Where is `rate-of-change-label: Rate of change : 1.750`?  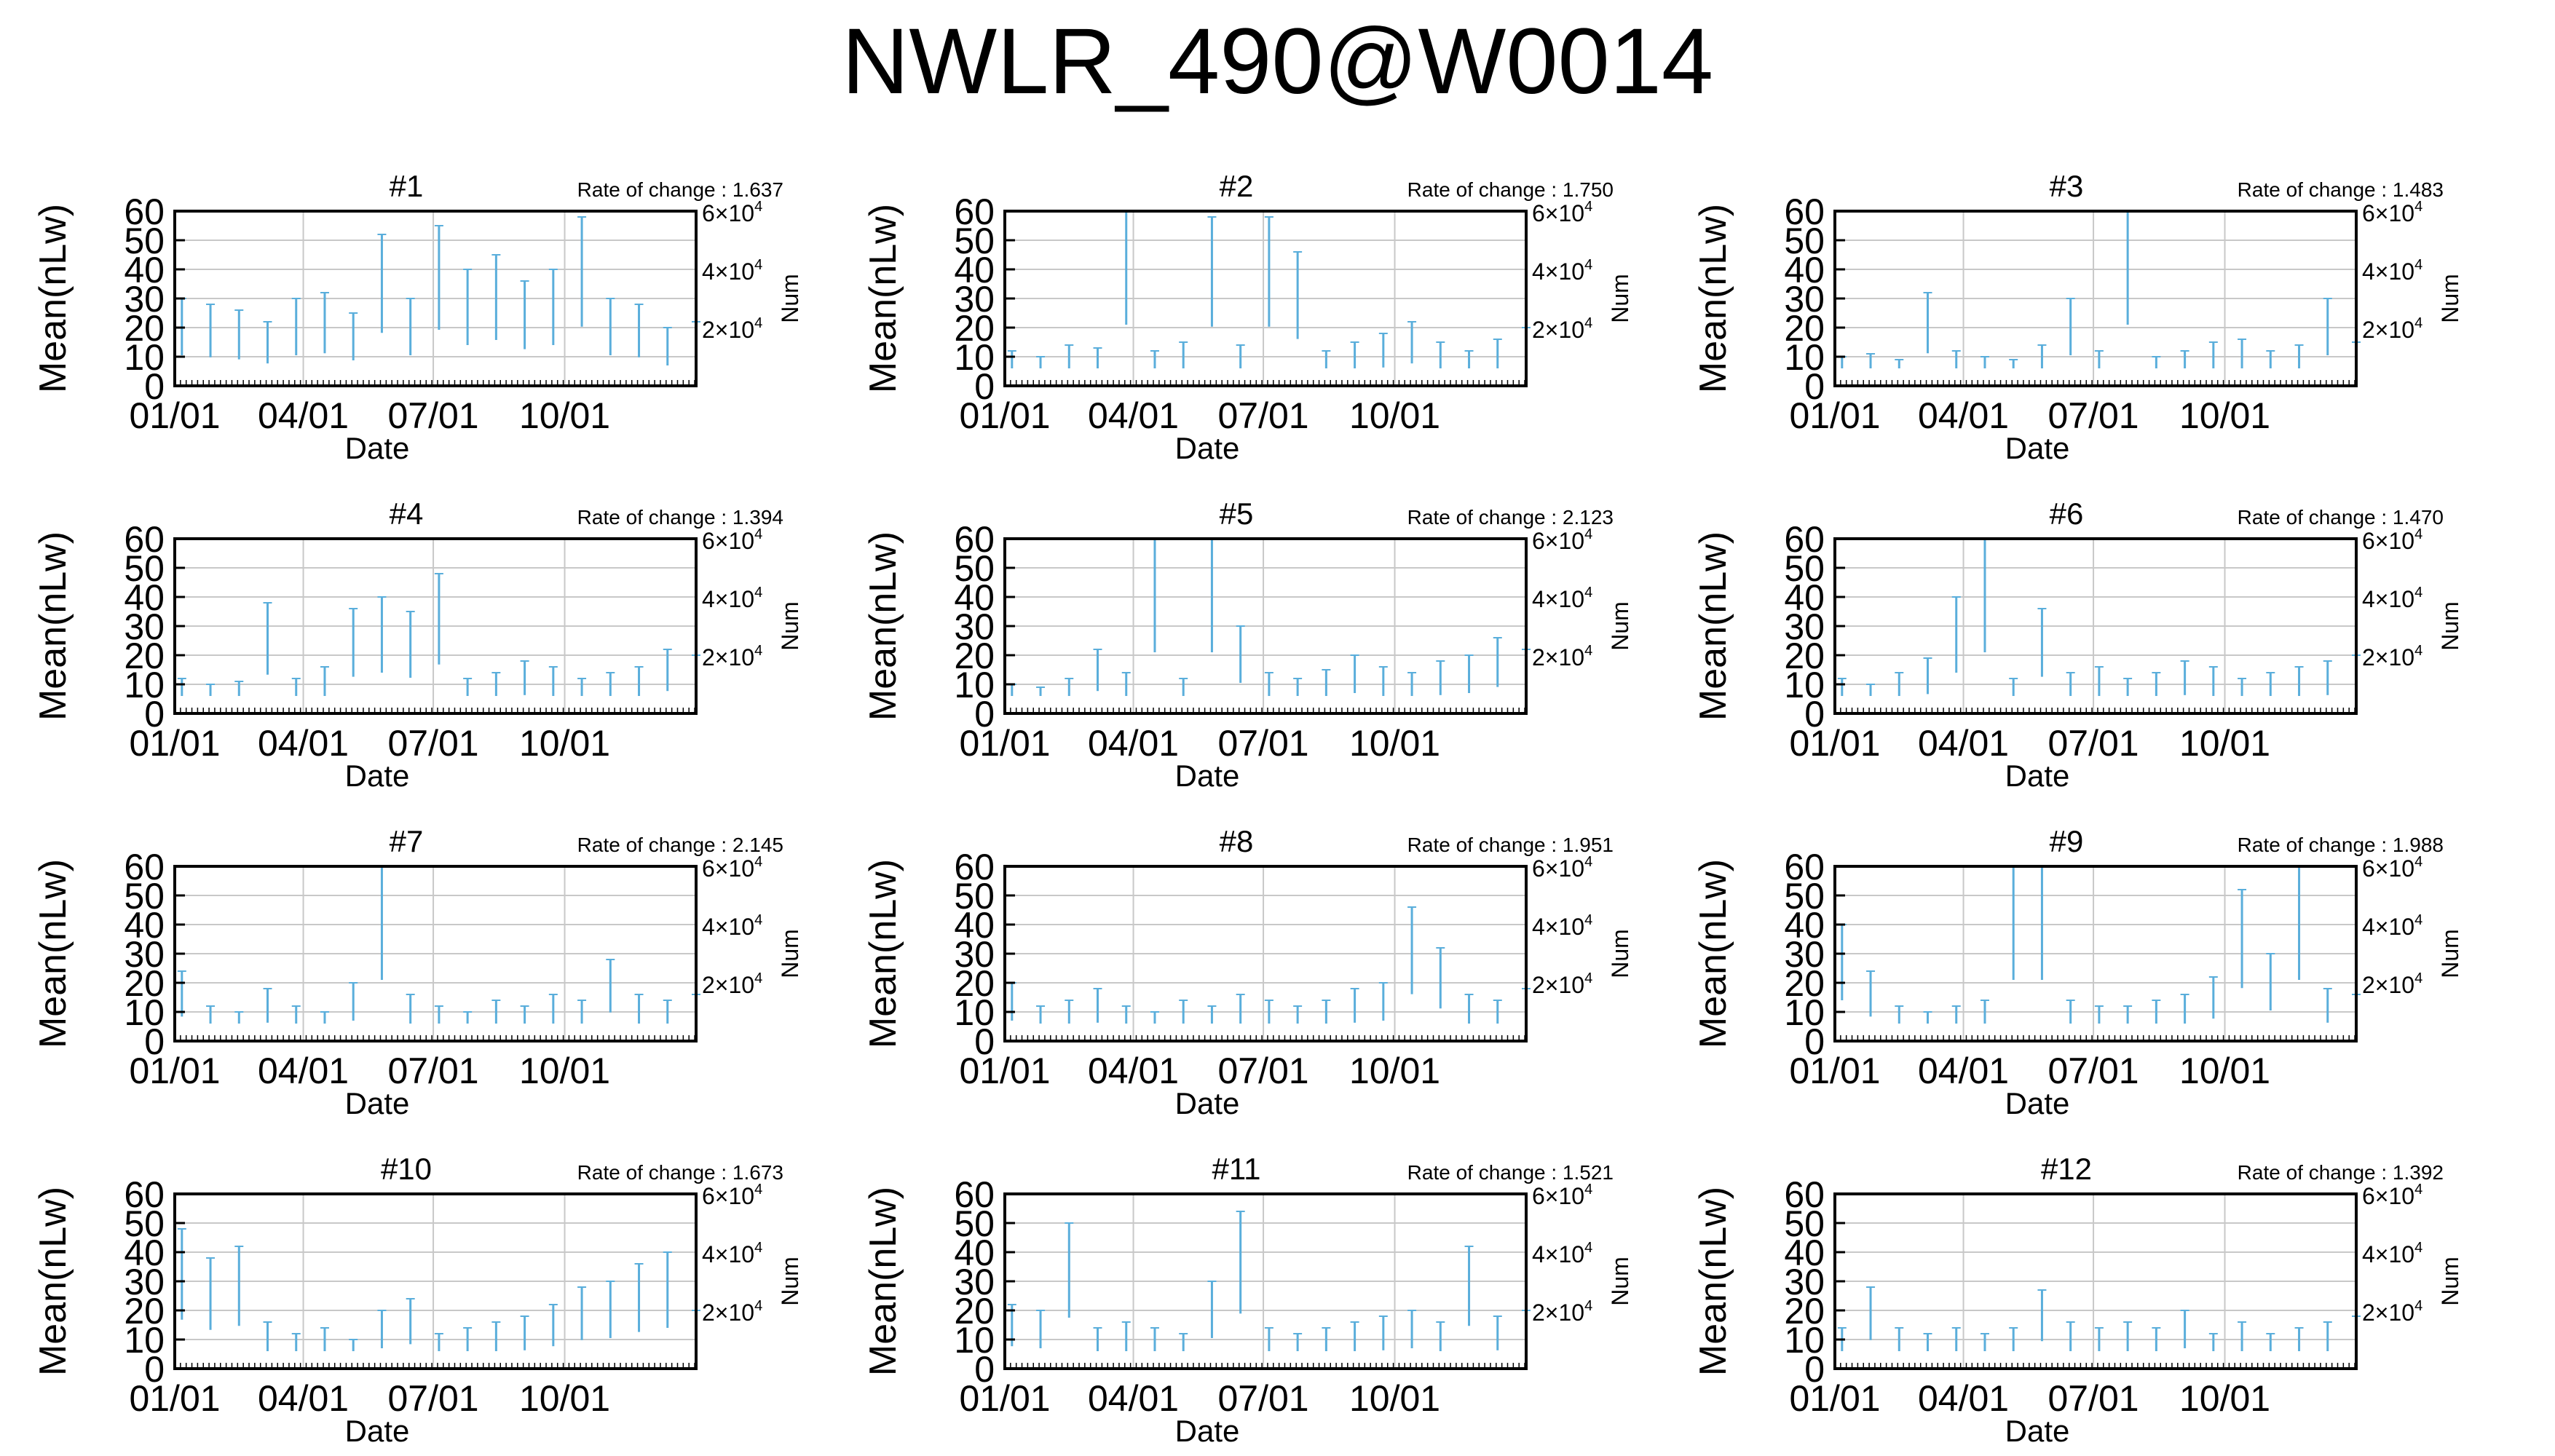 rate-of-change-label: Rate of change : 1.750 is located at coordinates (1510, 189).